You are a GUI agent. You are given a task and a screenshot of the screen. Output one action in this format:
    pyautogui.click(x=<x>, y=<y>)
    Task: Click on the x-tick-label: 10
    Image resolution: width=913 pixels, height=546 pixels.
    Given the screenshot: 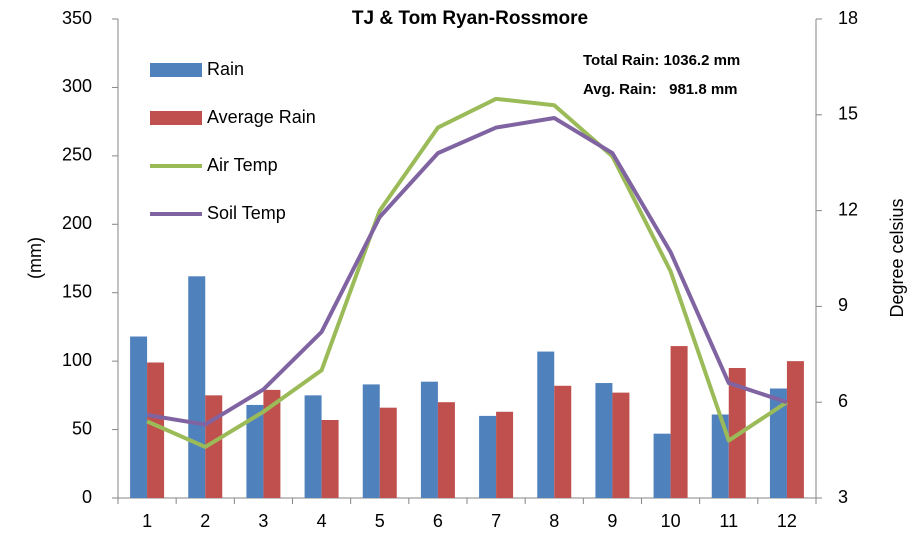 What is the action you would take?
    pyautogui.click(x=671, y=521)
    